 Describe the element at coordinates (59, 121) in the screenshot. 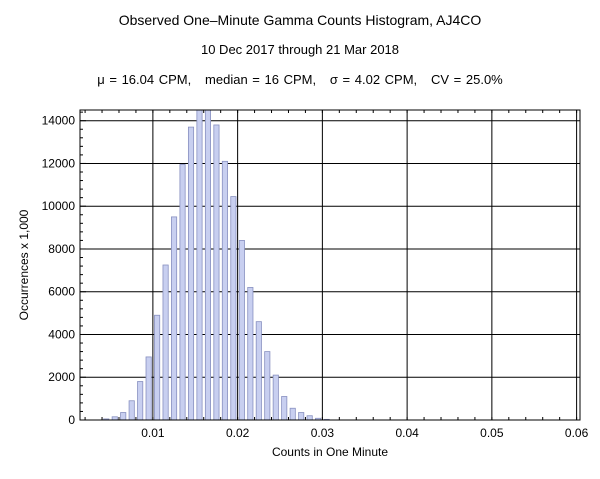

I see `y-tick-label: 14000` at that location.